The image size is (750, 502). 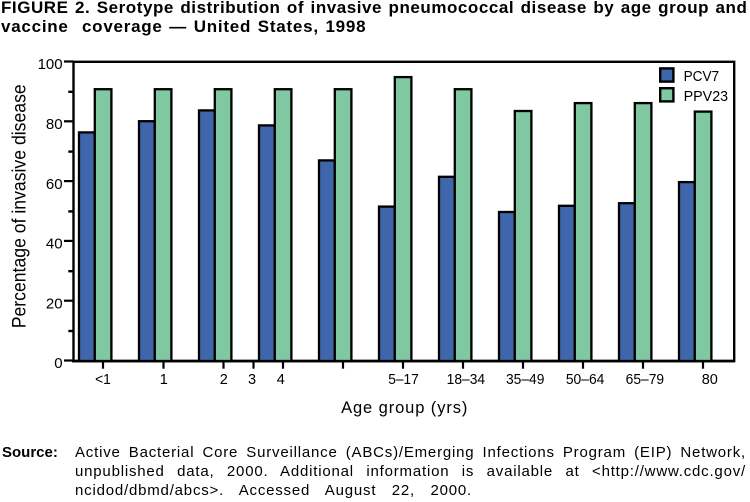 What do you see at coordinates (252, 380) in the screenshot?
I see `svg-text: 3` at bounding box center [252, 380].